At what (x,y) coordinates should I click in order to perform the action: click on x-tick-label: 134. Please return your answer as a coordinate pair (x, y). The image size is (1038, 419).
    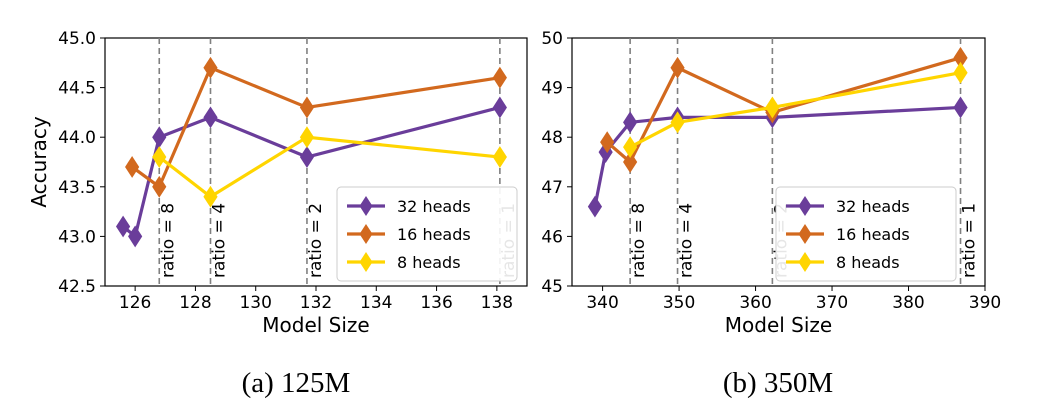
    Looking at the image, I should click on (376, 303).